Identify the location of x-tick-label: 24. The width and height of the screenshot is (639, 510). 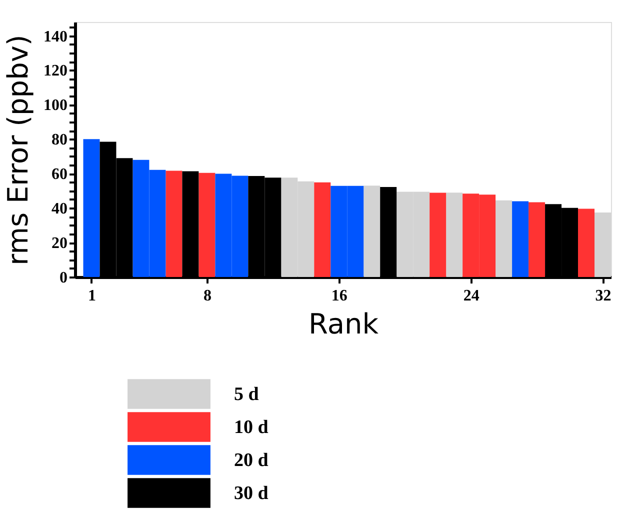
(471, 296).